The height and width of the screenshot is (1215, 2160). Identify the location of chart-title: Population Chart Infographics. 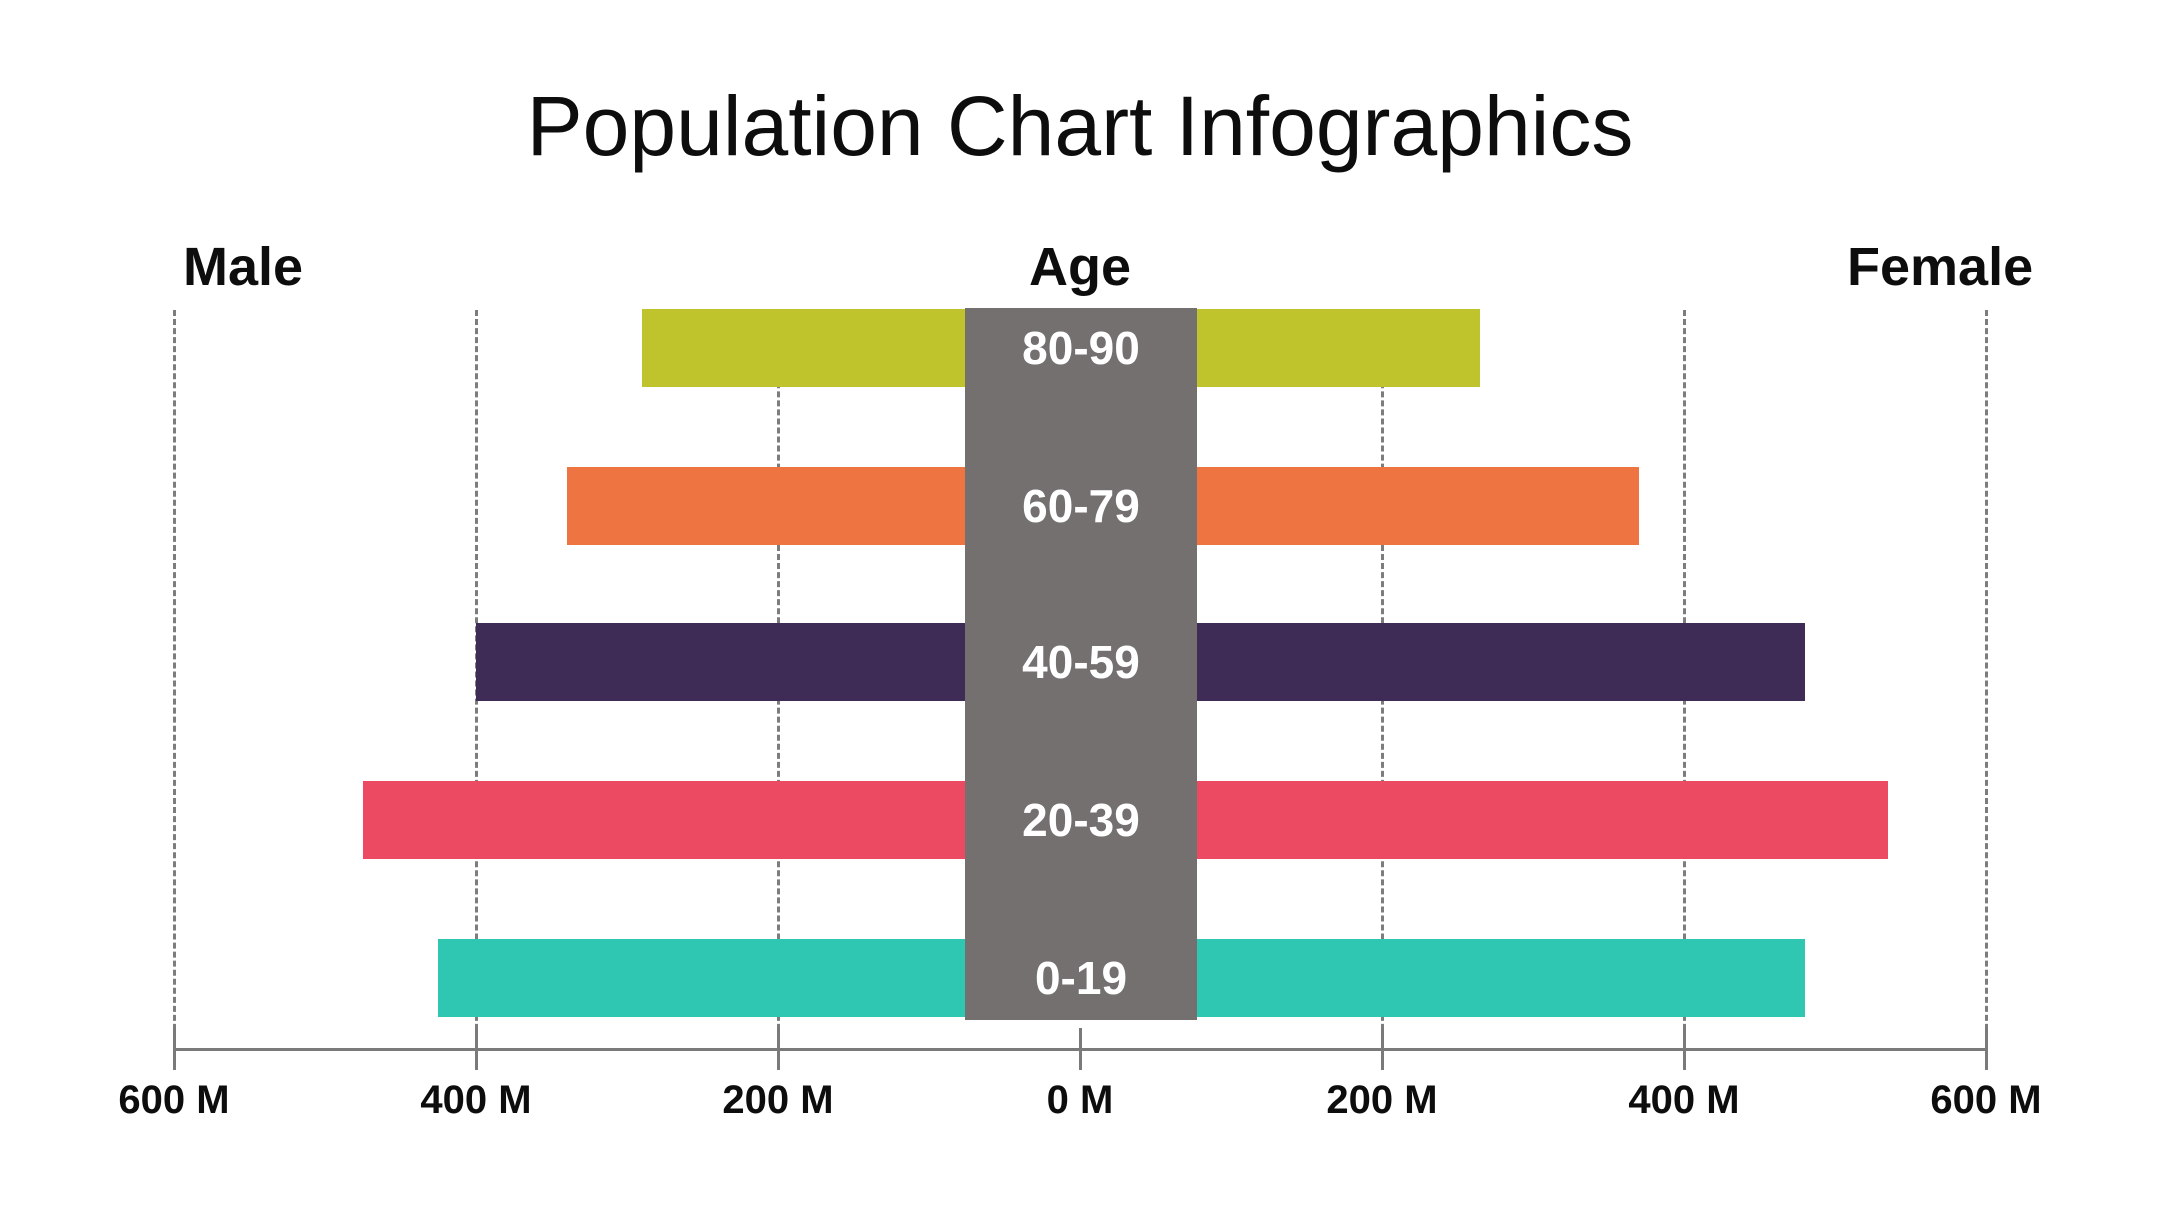
(1080, 126).